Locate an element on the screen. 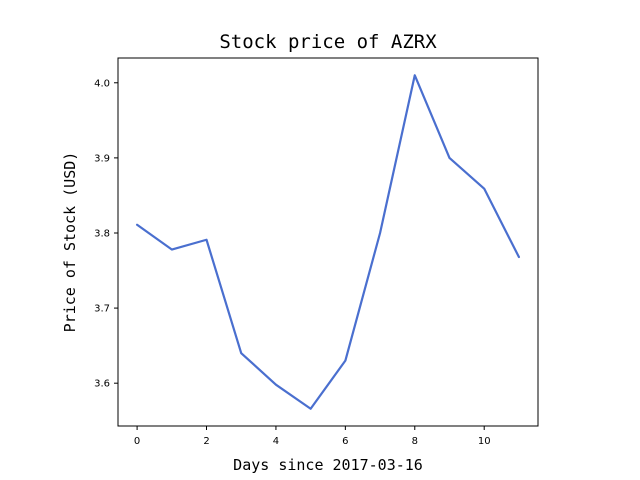 The height and width of the screenshot is (480, 640). chart-title: Stock price of AZRX is located at coordinates (328, 42).